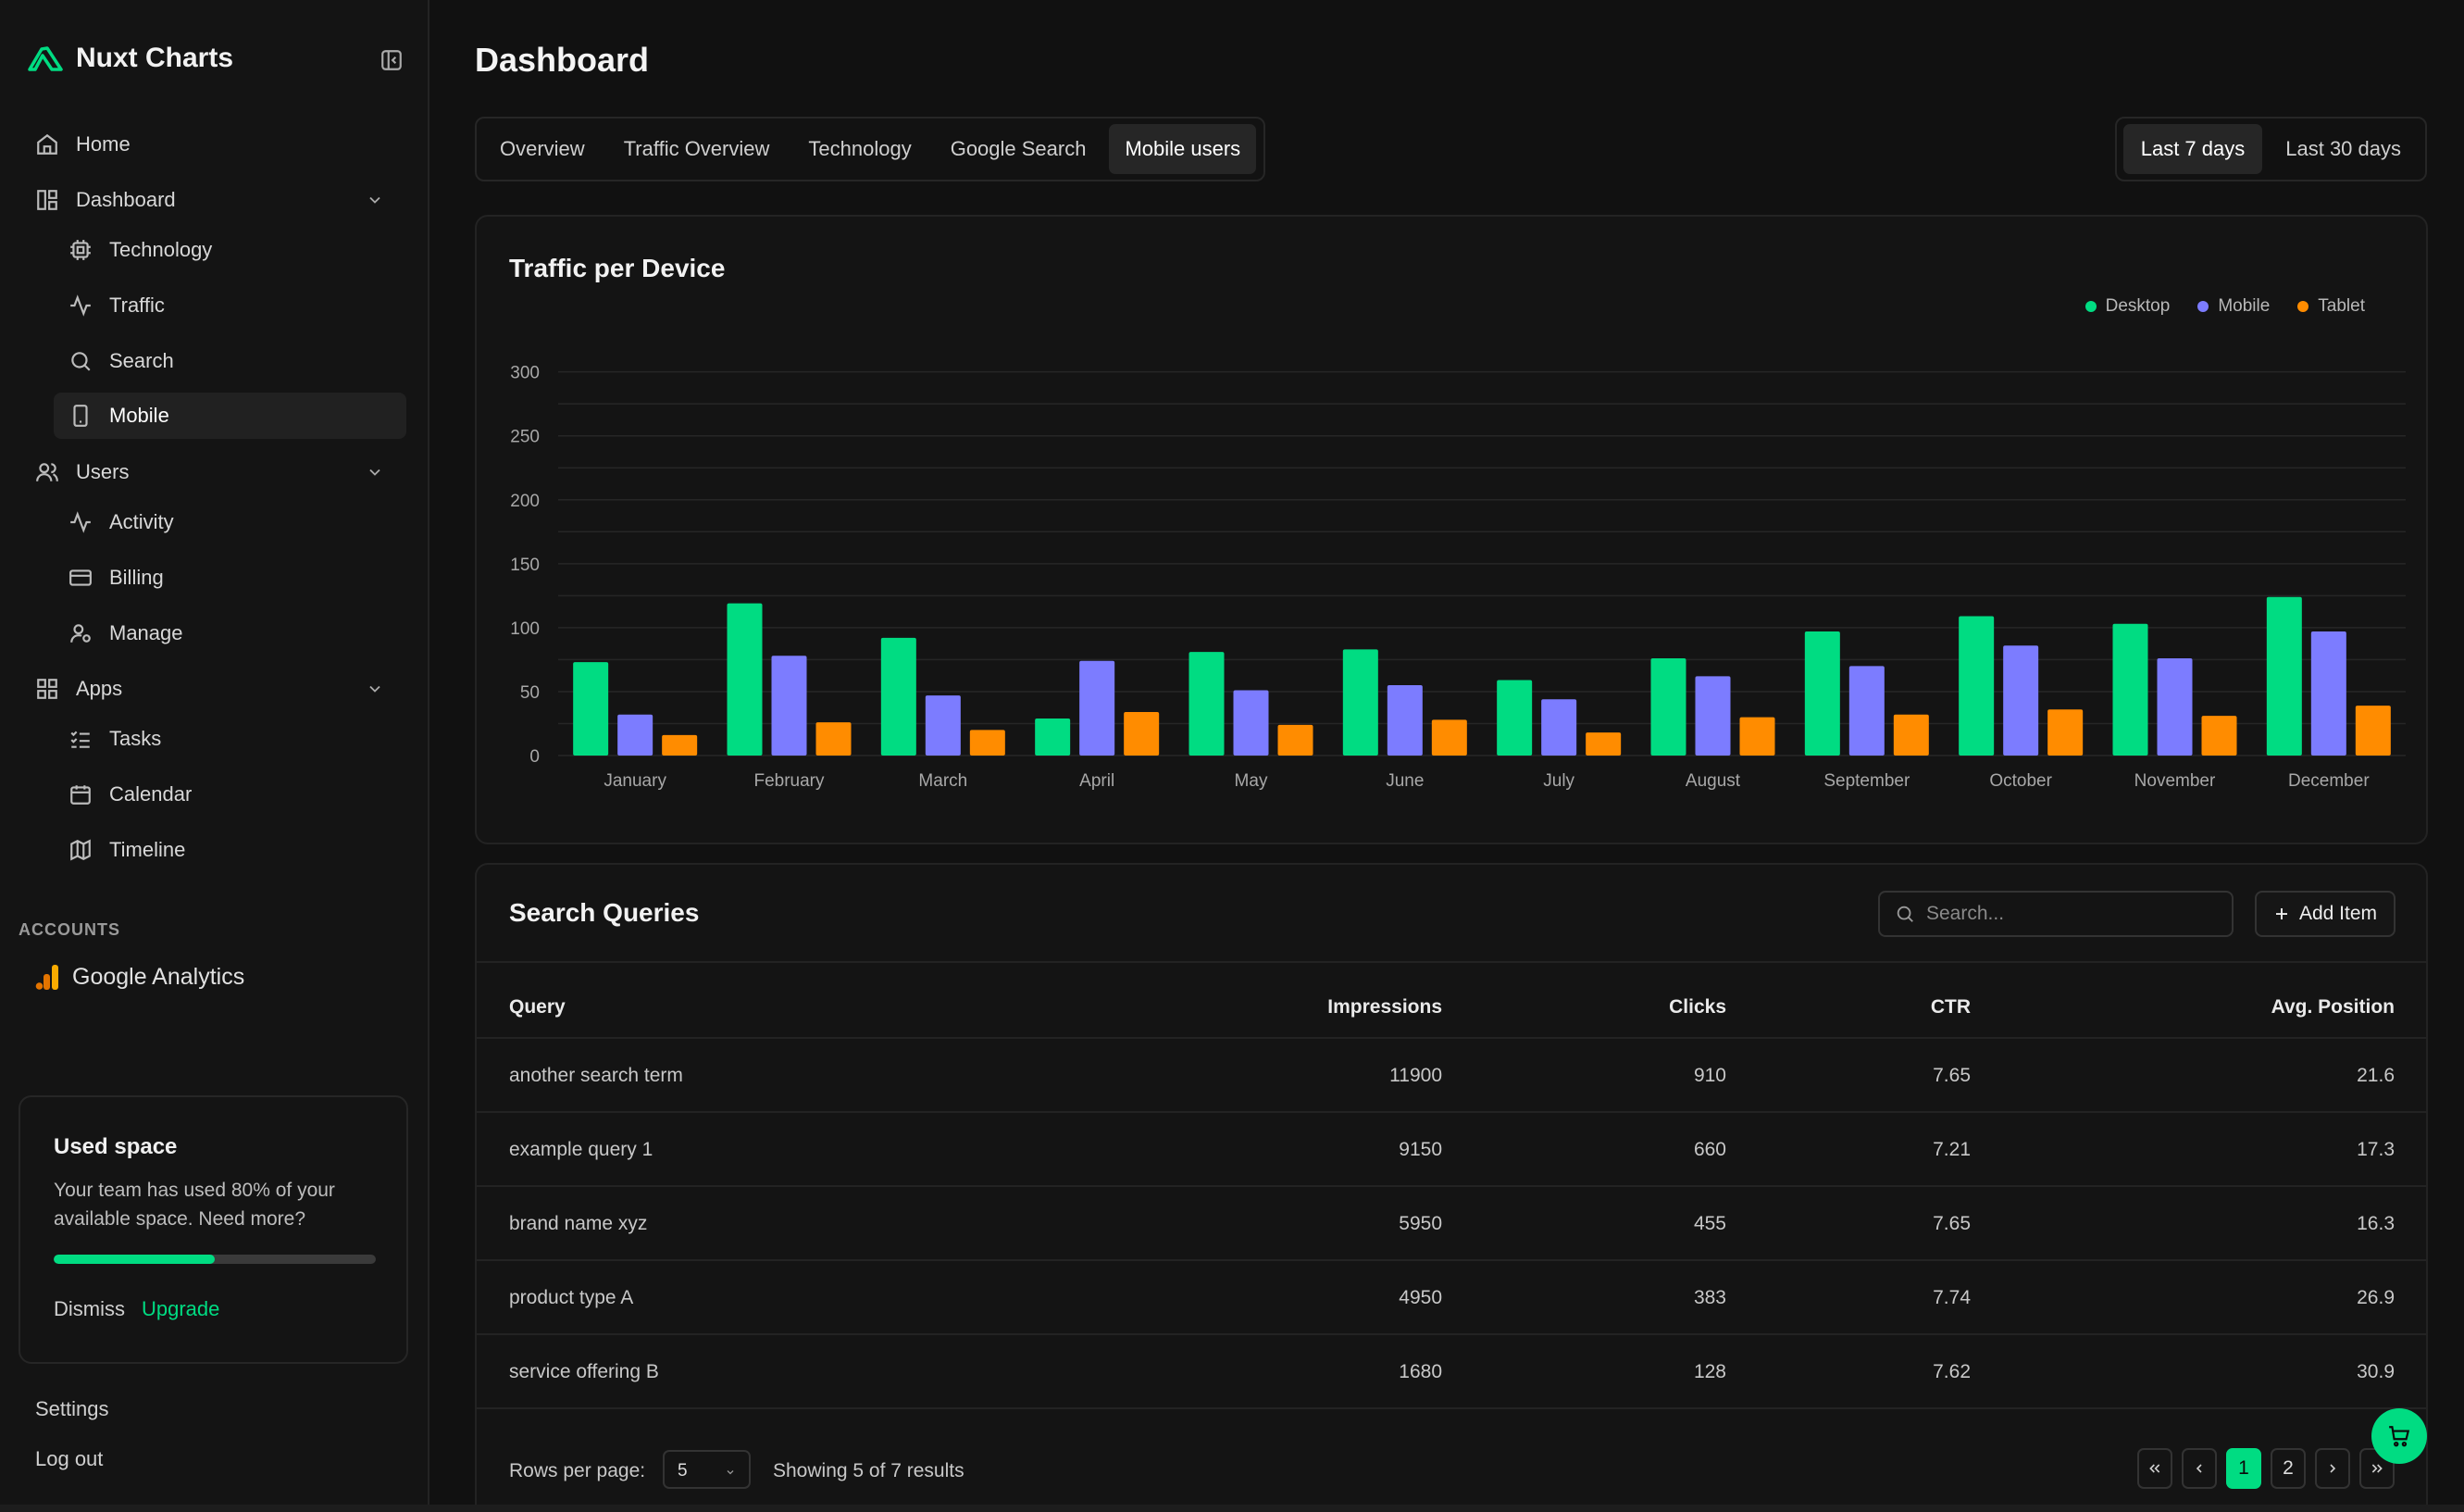  Describe the element at coordinates (1183, 149) in the screenshot. I see `tab-mobile-users: Mobile users` at that location.